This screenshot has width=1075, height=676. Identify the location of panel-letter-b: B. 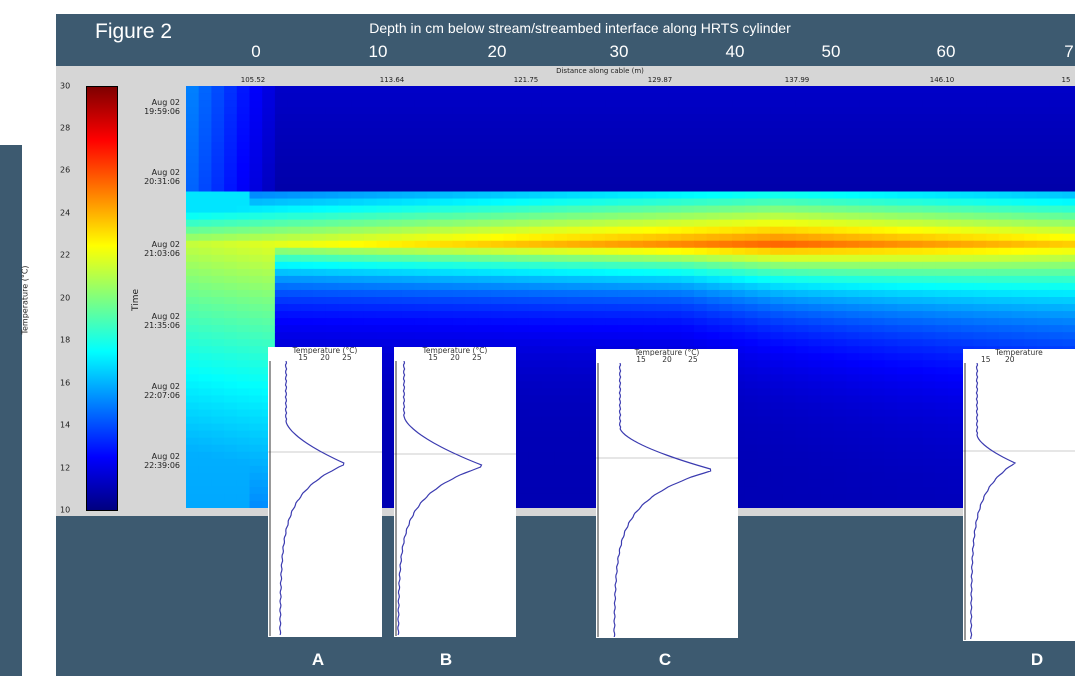
(446, 659).